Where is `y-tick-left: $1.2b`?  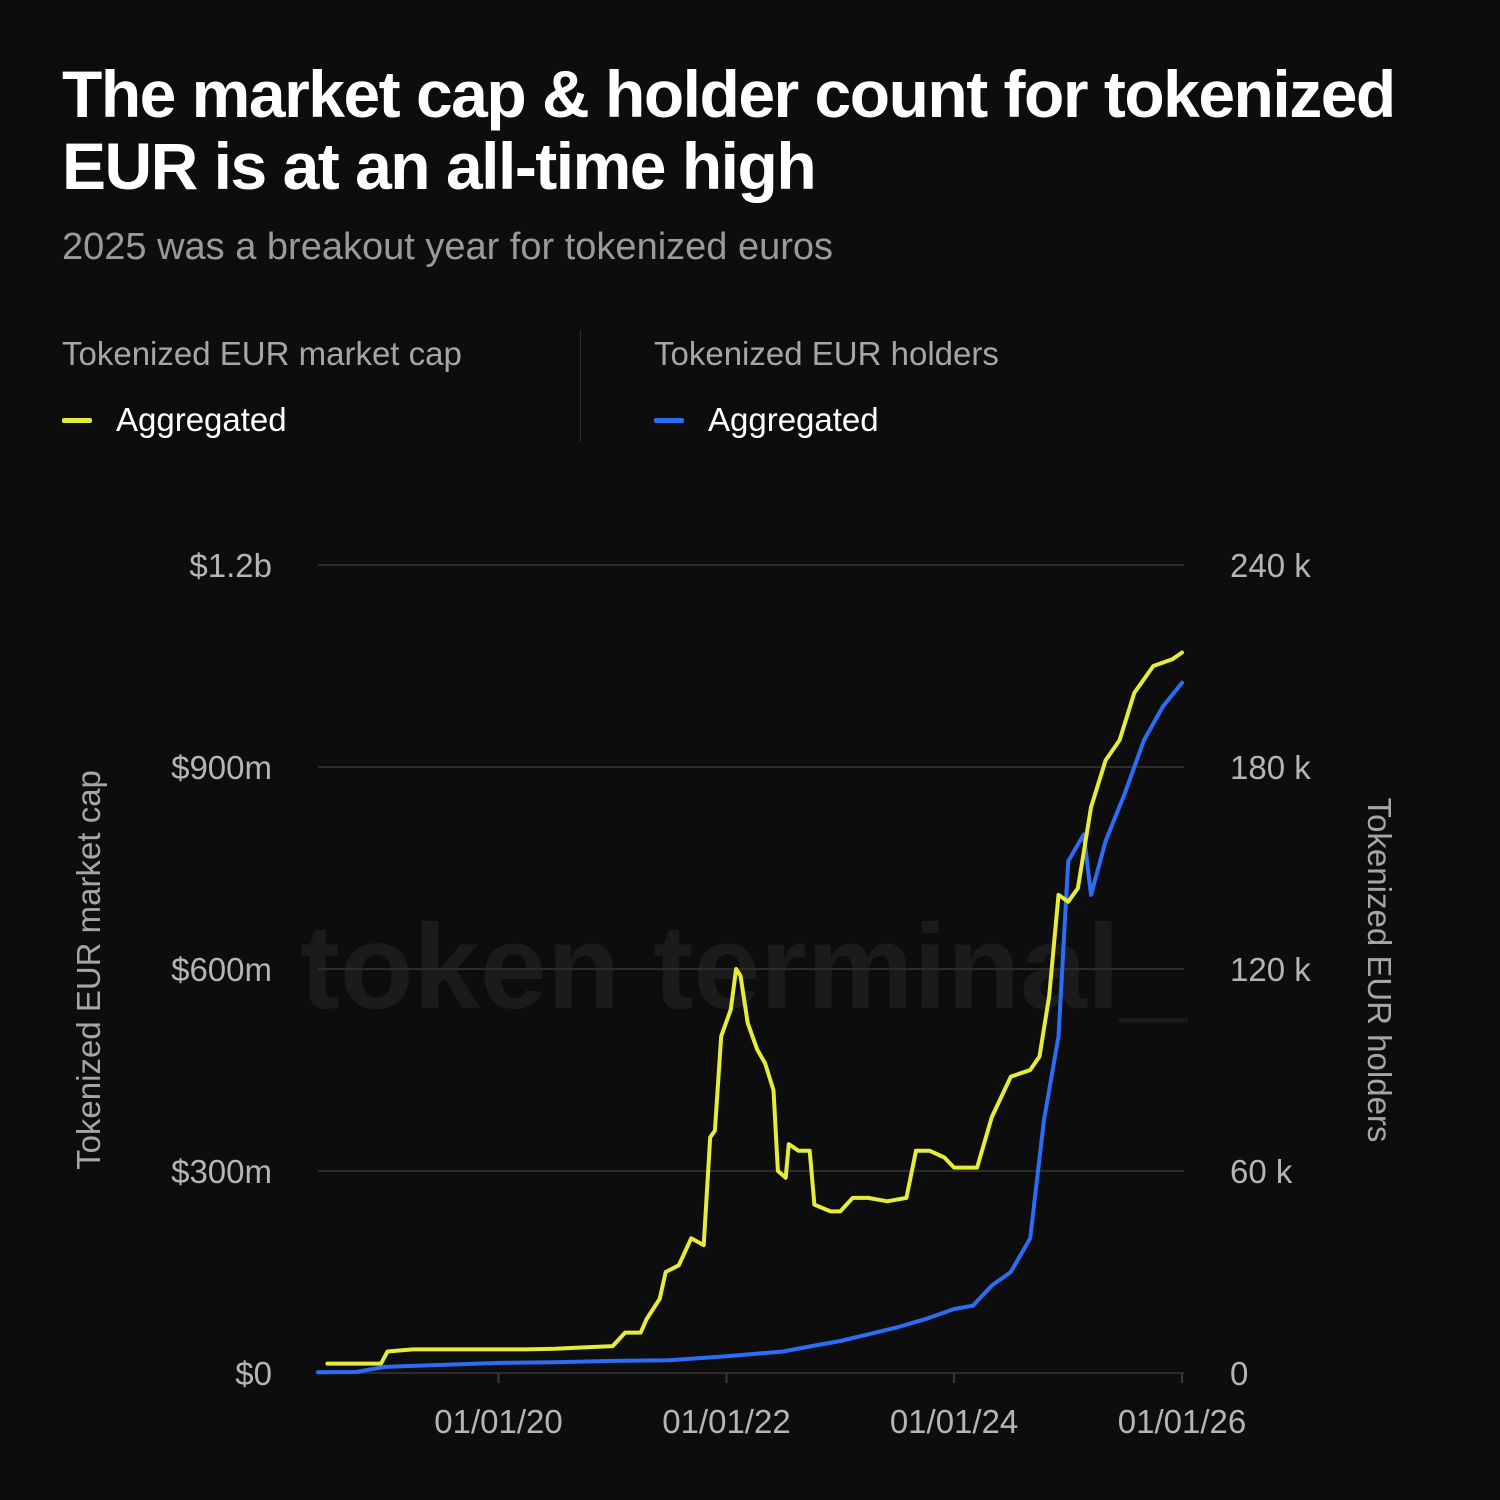 y-tick-left: $1.2b is located at coordinates (230, 565).